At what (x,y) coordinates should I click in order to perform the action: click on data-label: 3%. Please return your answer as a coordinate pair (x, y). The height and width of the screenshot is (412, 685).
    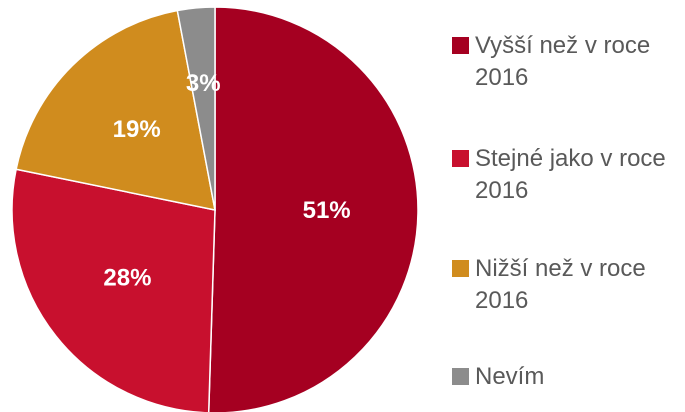
    Looking at the image, I should click on (203, 83).